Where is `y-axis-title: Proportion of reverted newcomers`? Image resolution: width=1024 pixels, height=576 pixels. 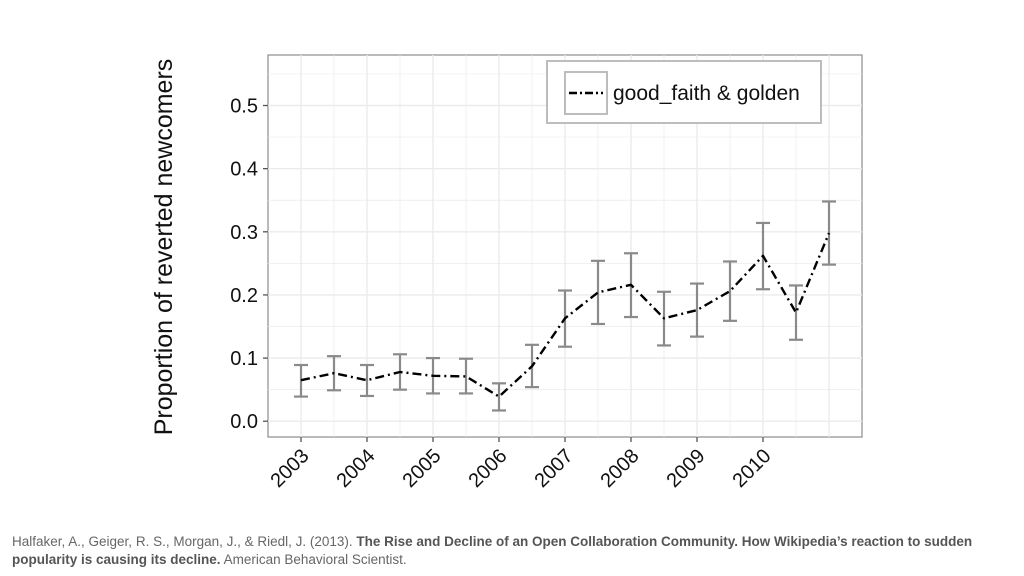 y-axis-title: Proportion of reverted newcomers is located at coordinates (164, 247).